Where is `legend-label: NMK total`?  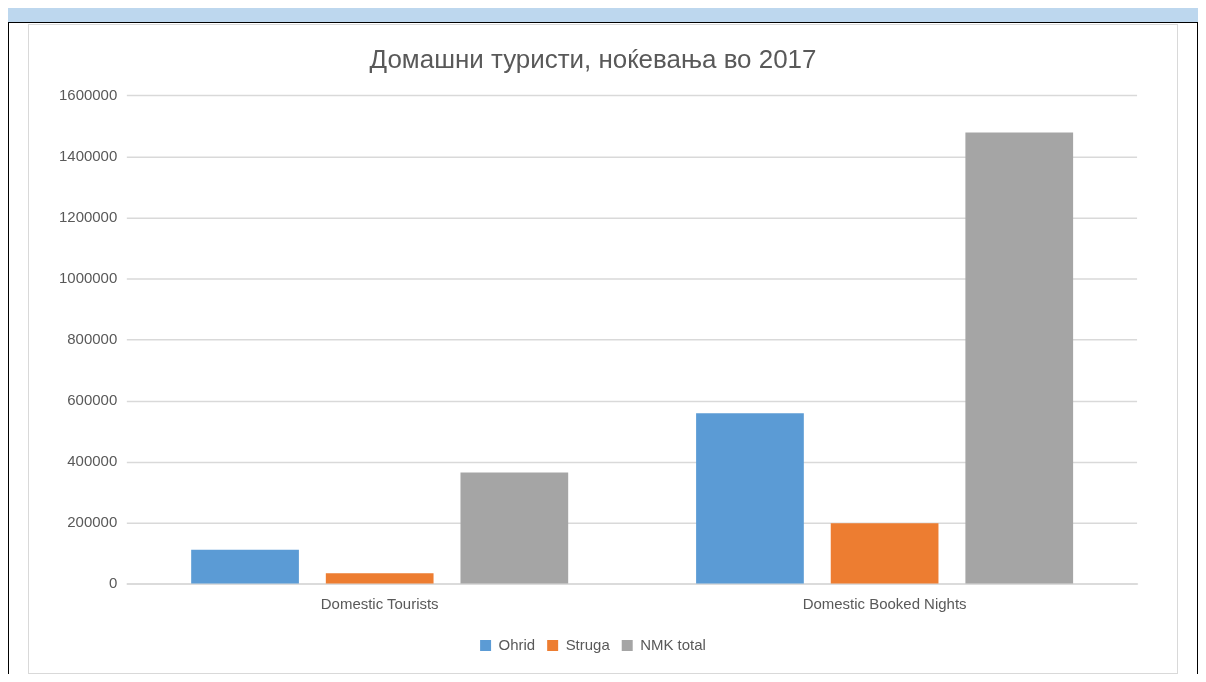
legend-label: NMK total is located at coordinates (673, 644).